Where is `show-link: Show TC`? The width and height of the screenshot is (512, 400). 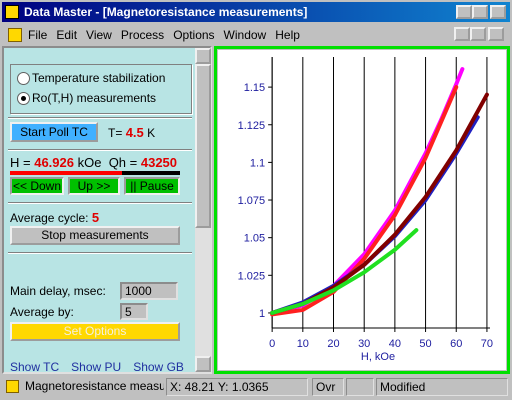 show-link: Show TC is located at coordinates (34, 367).